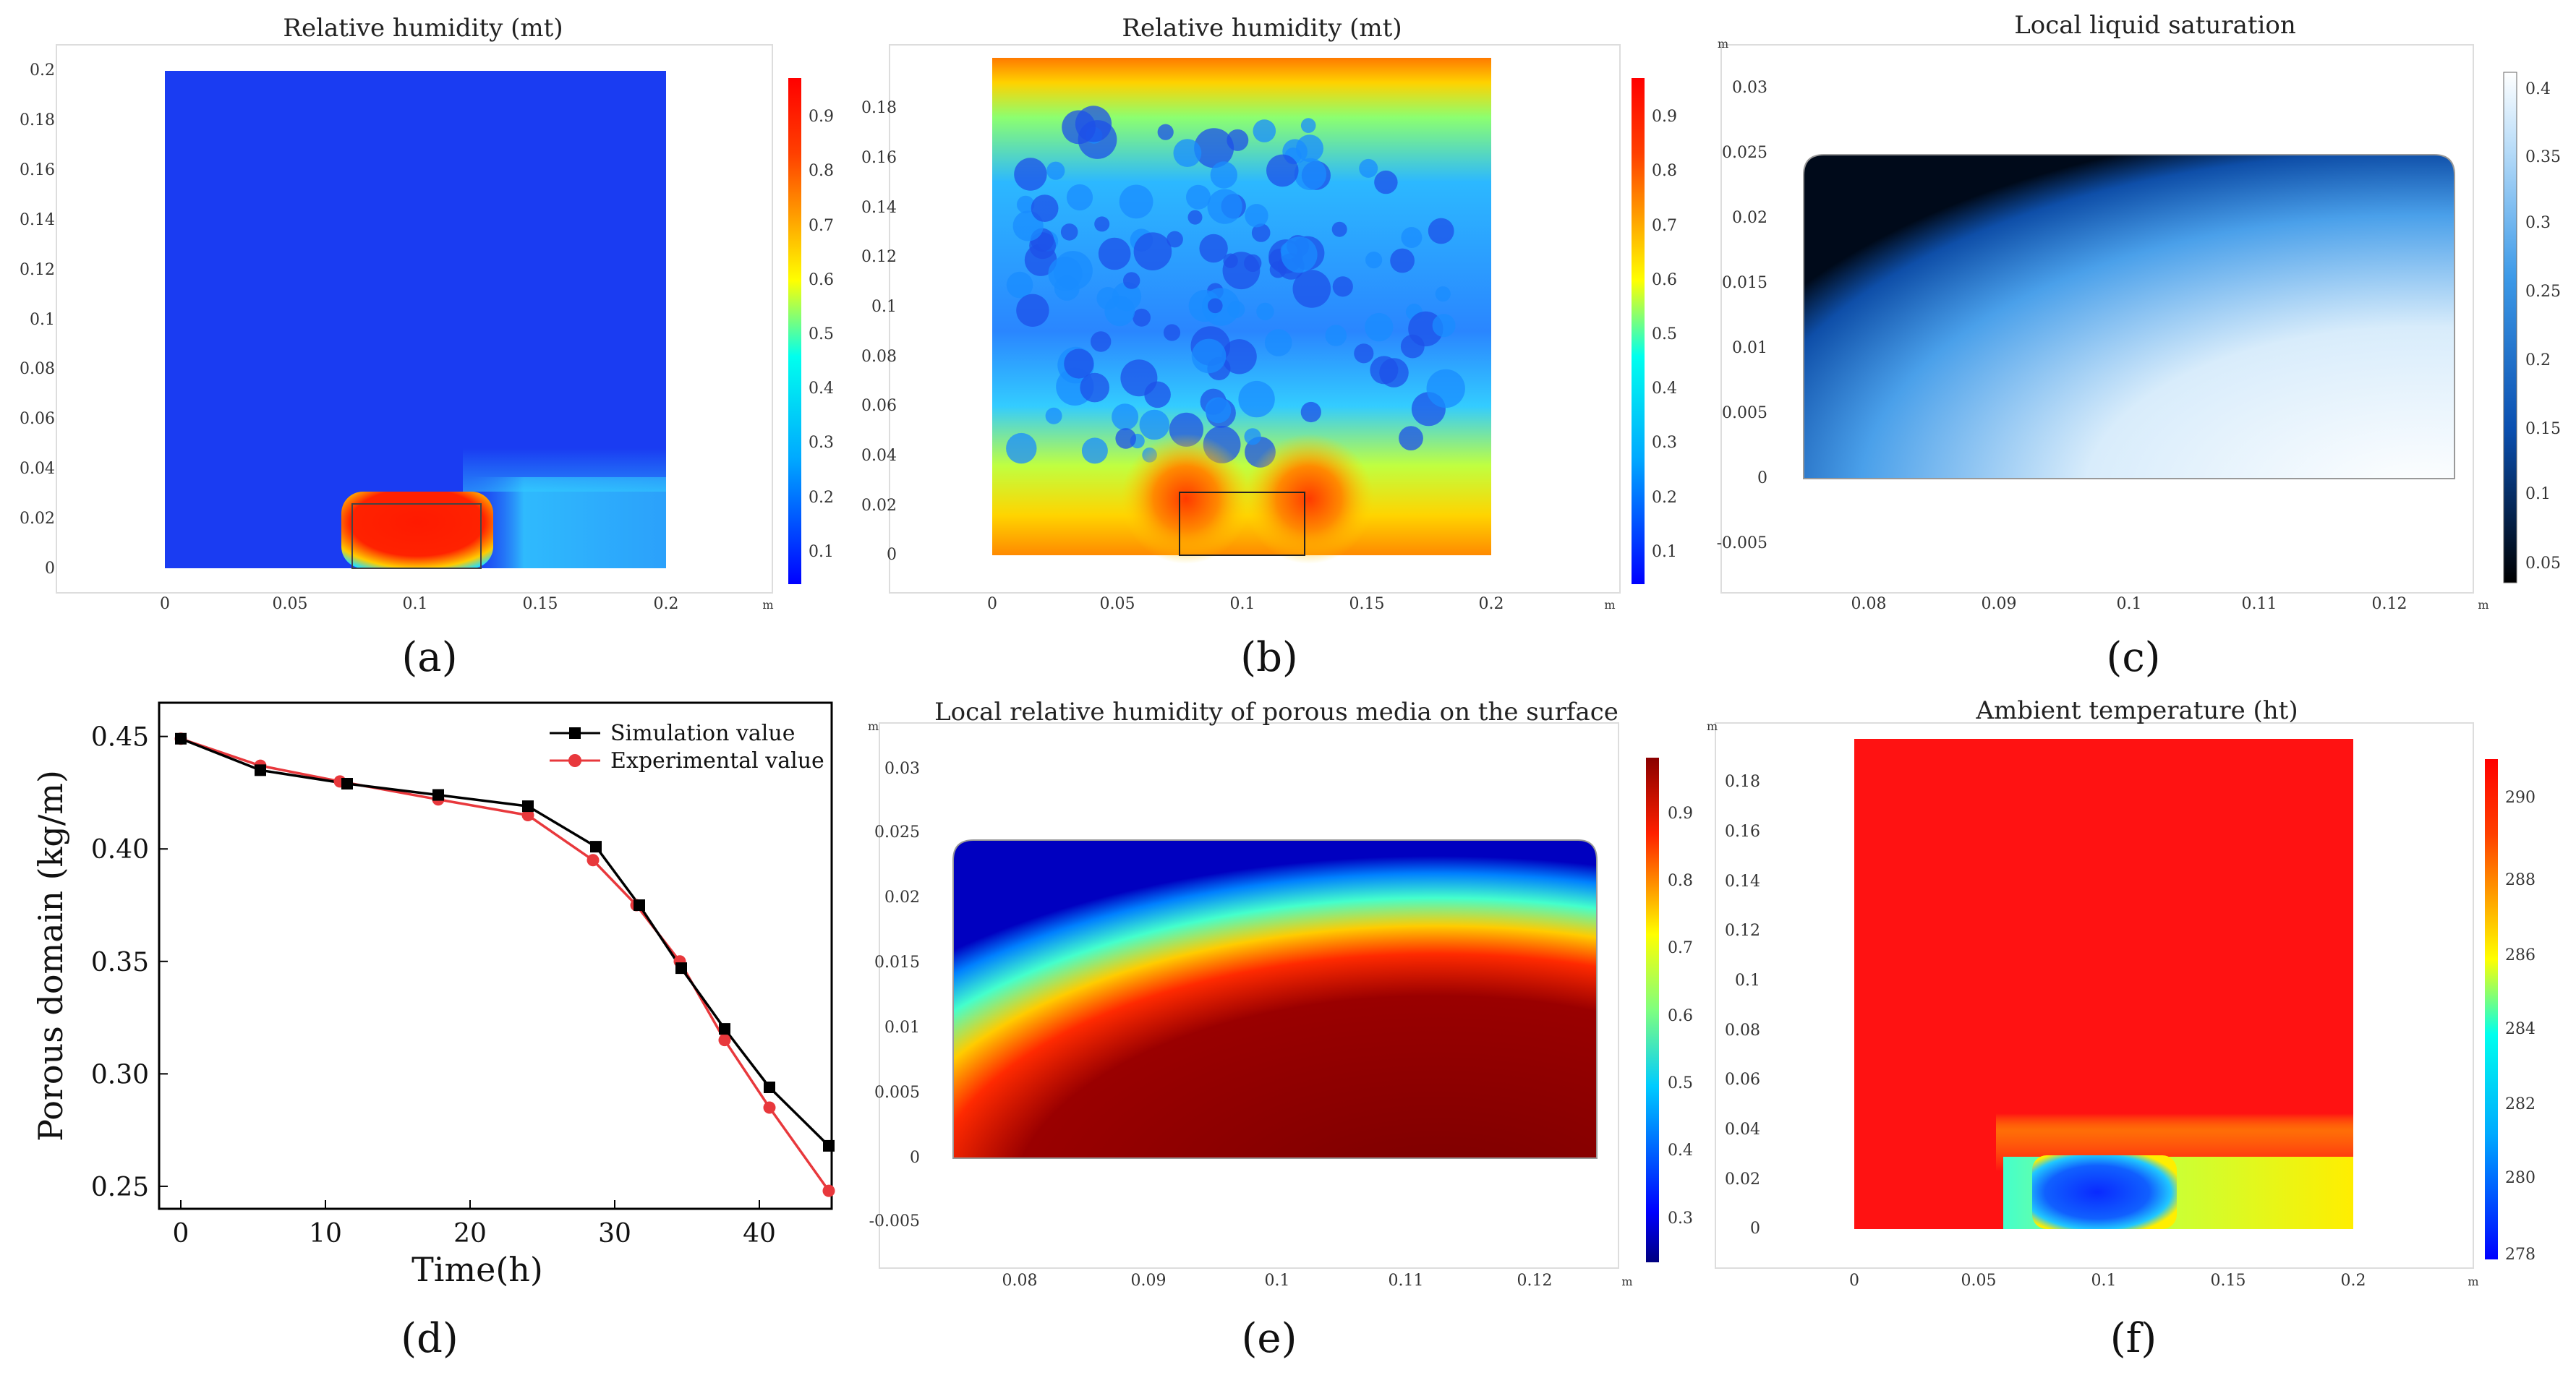 This screenshot has width=2576, height=1391. Describe the element at coordinates (2520, 1104) in the screenshot. I see `colorbar-tick: 282` at that location.